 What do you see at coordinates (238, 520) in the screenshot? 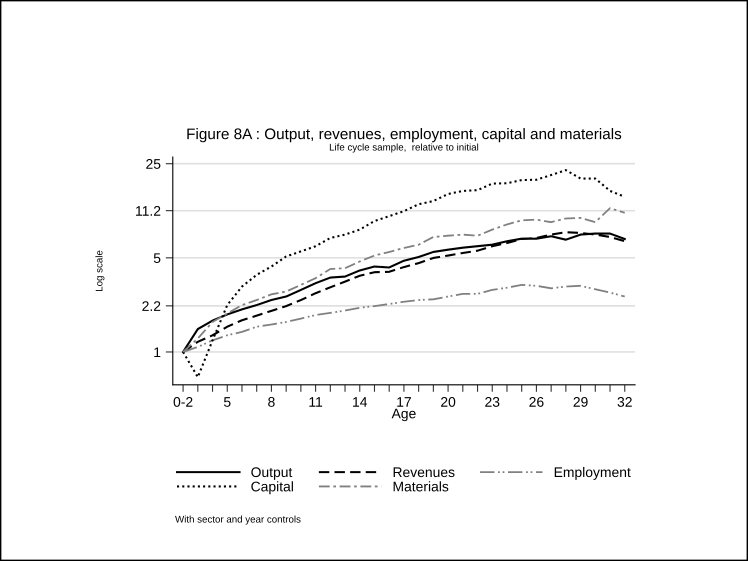
I see `text: With sector and year controls` at bounding box center [238, 520].